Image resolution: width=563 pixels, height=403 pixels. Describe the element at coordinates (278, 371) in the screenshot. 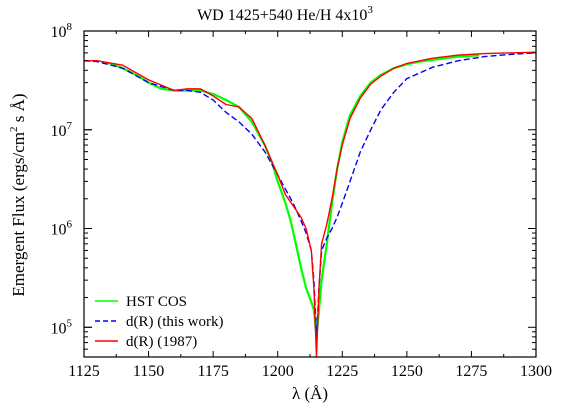

I see `x-tick-label: 1200` at that location.